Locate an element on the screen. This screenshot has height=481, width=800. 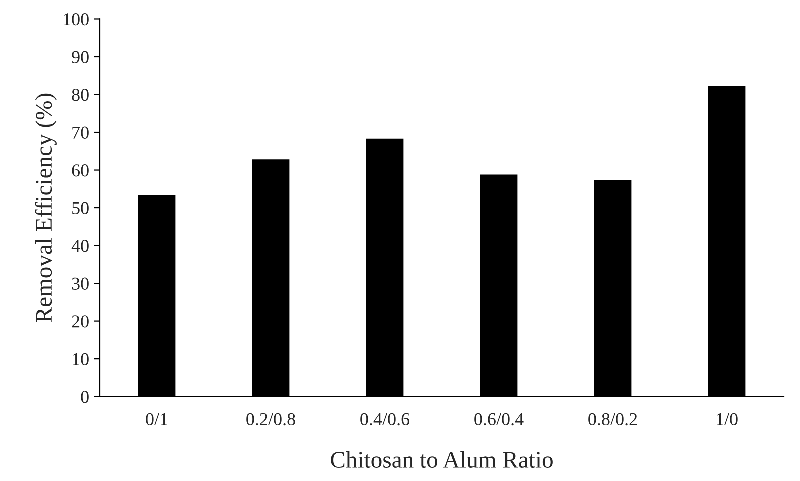
x-axis-title: Chitosan to Alum Ratio is located at coordinates (442, 459).